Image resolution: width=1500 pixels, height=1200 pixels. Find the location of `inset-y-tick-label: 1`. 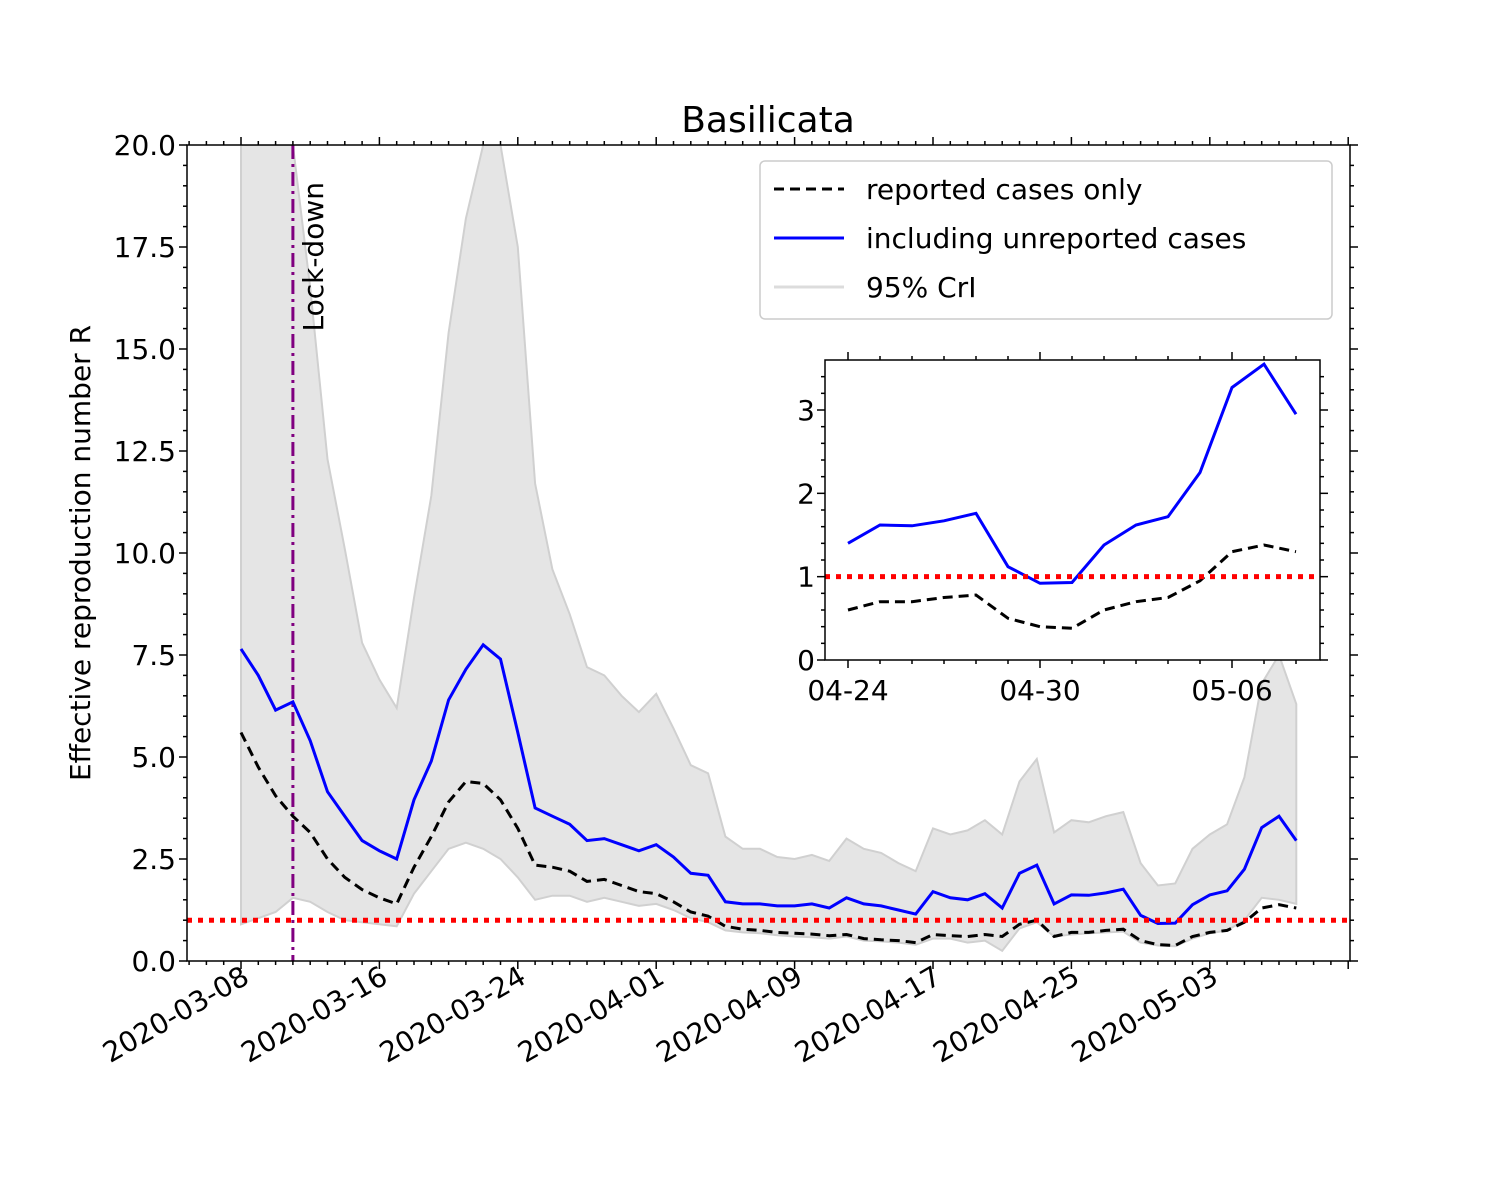

inset-y-tick-label: 1 is located at coordinates (806, 577).